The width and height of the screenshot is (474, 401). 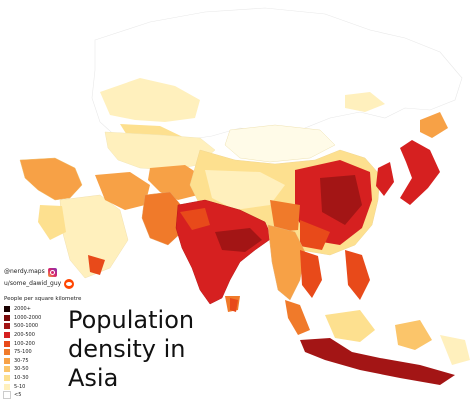 I want to click on credits: @nerdy.maps u/some_dawid_guy, so click(x=39, y=278).